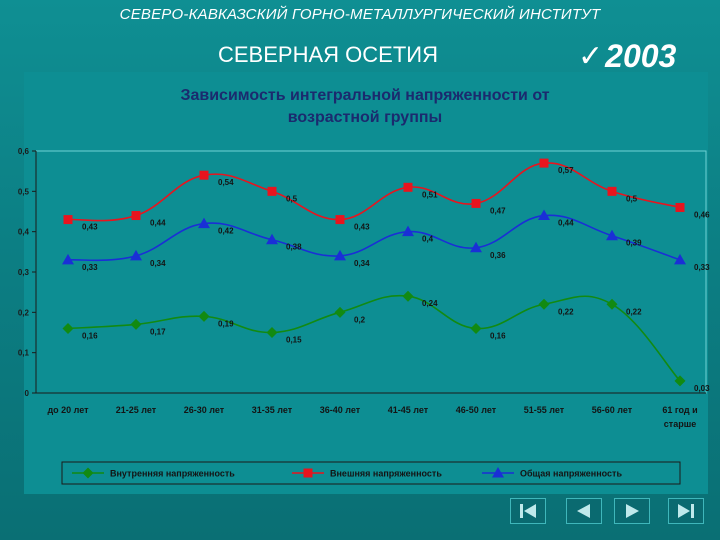 This screenshot has height=540, width=720. Describe the element at coordinates (566, 170) in the screenshot. I see `data-label: 0,57` at that location.